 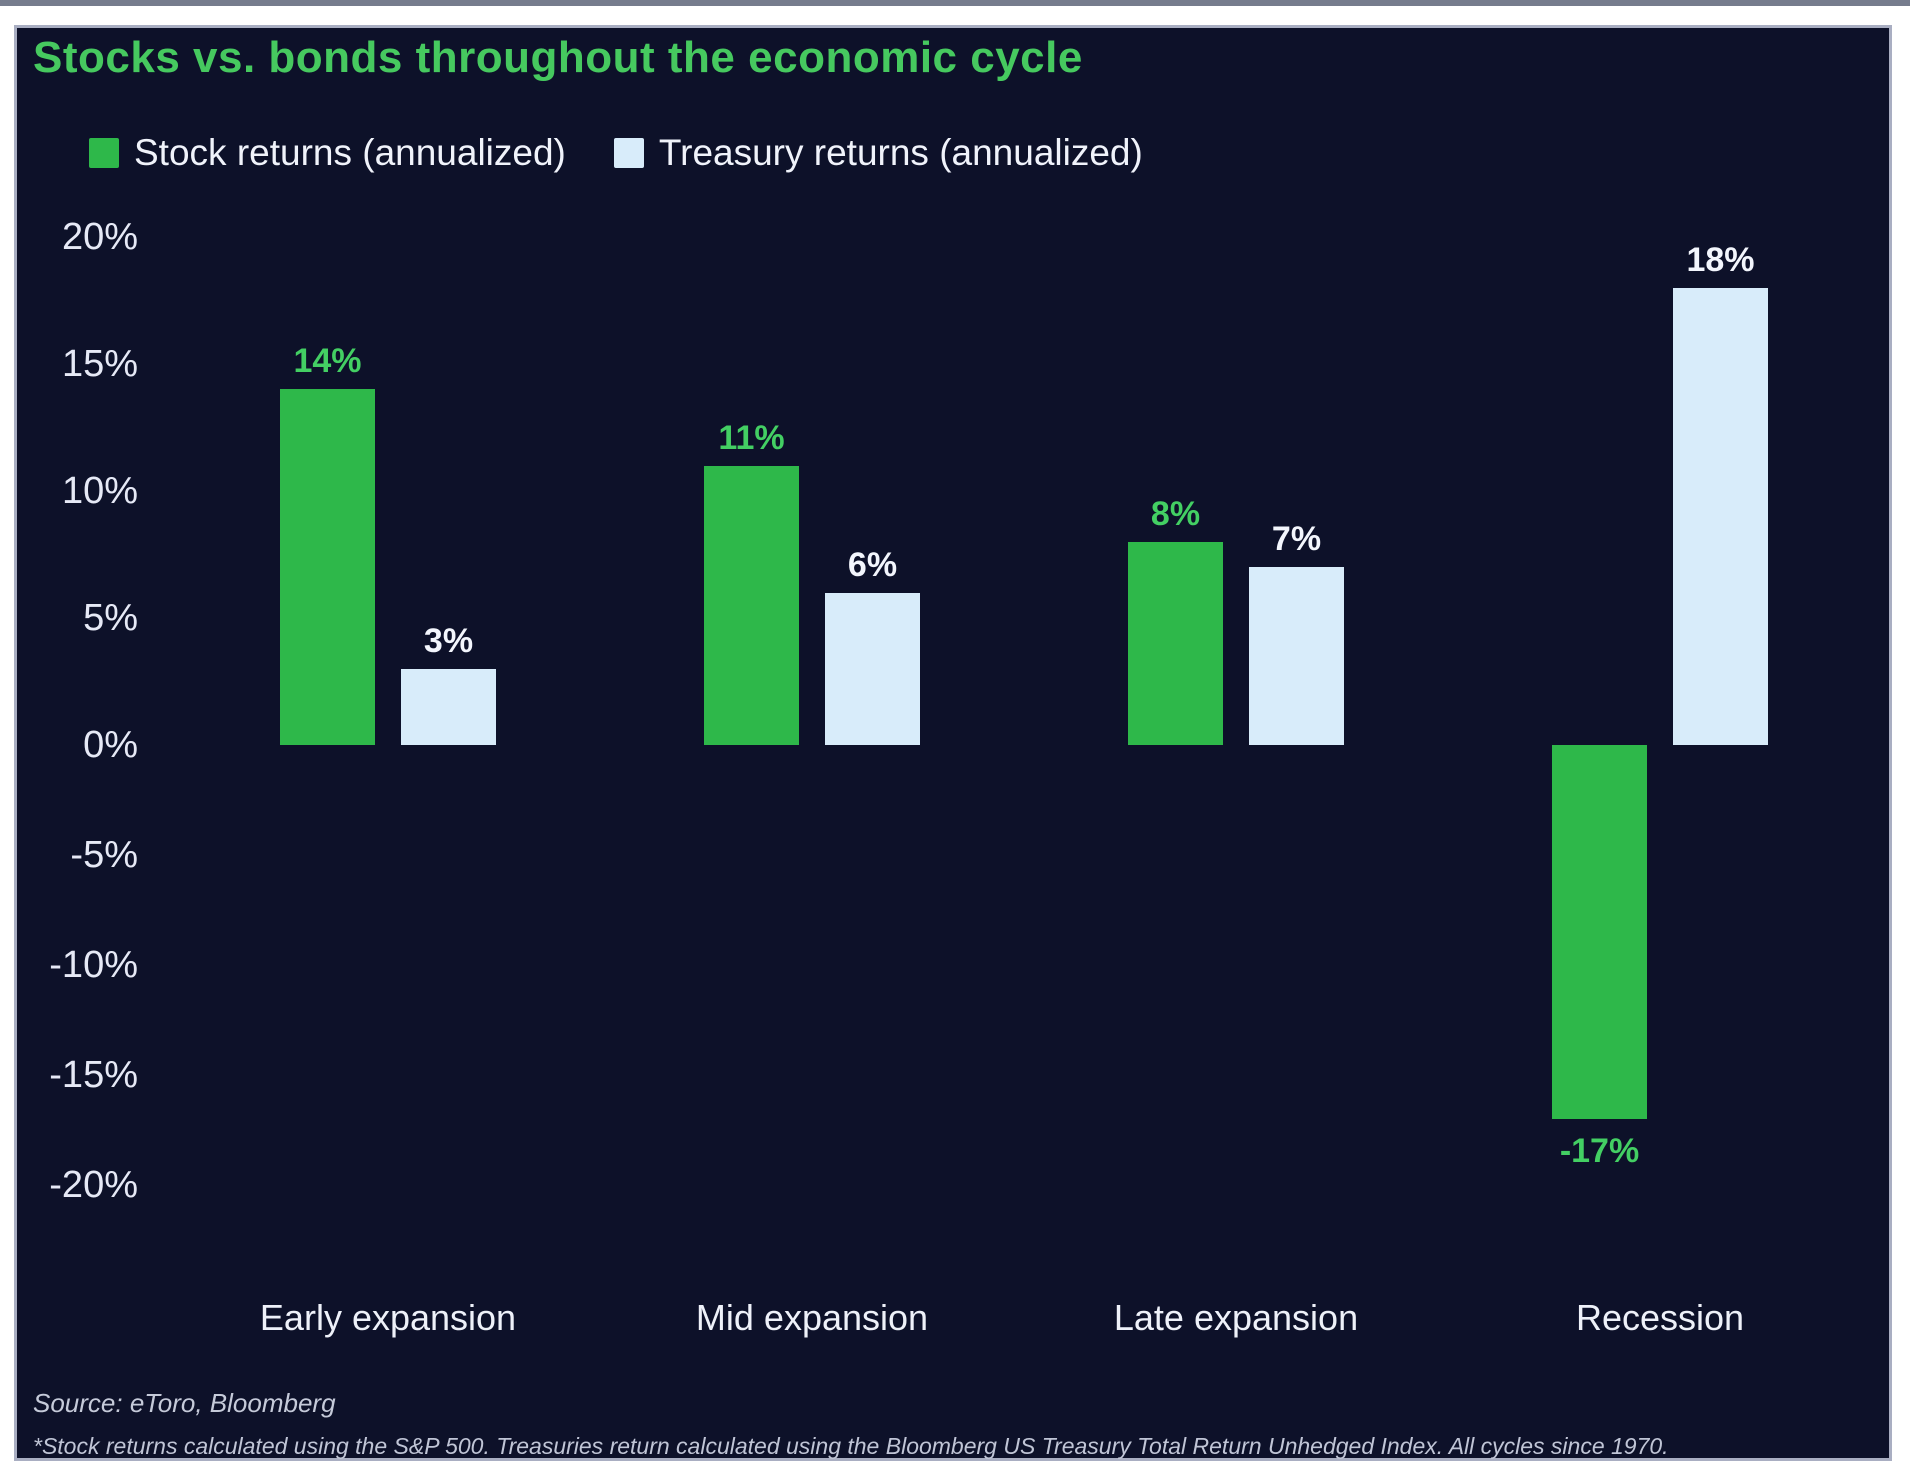 What do you see at coordinates (93, 1185) in the screenshot?
I see `y-axis-tick-label: -20%` at bounding box center [93, 1185].